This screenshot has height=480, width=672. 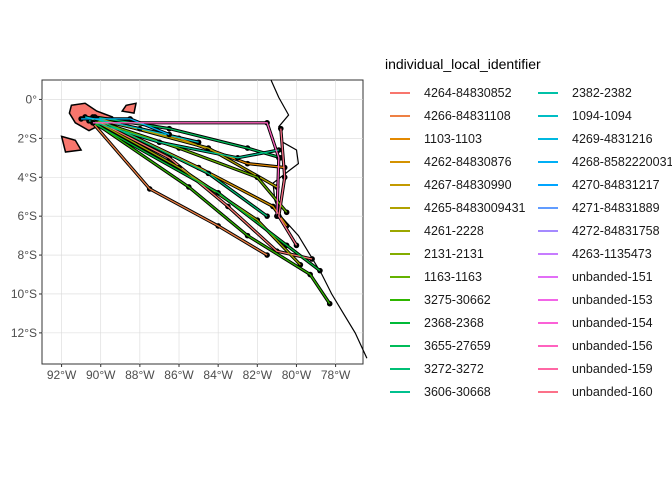 What do you see at coordinates (459, 253) in the screenshot?
I see `legend-item: 2131-2131` at bounding box center [459, 253].